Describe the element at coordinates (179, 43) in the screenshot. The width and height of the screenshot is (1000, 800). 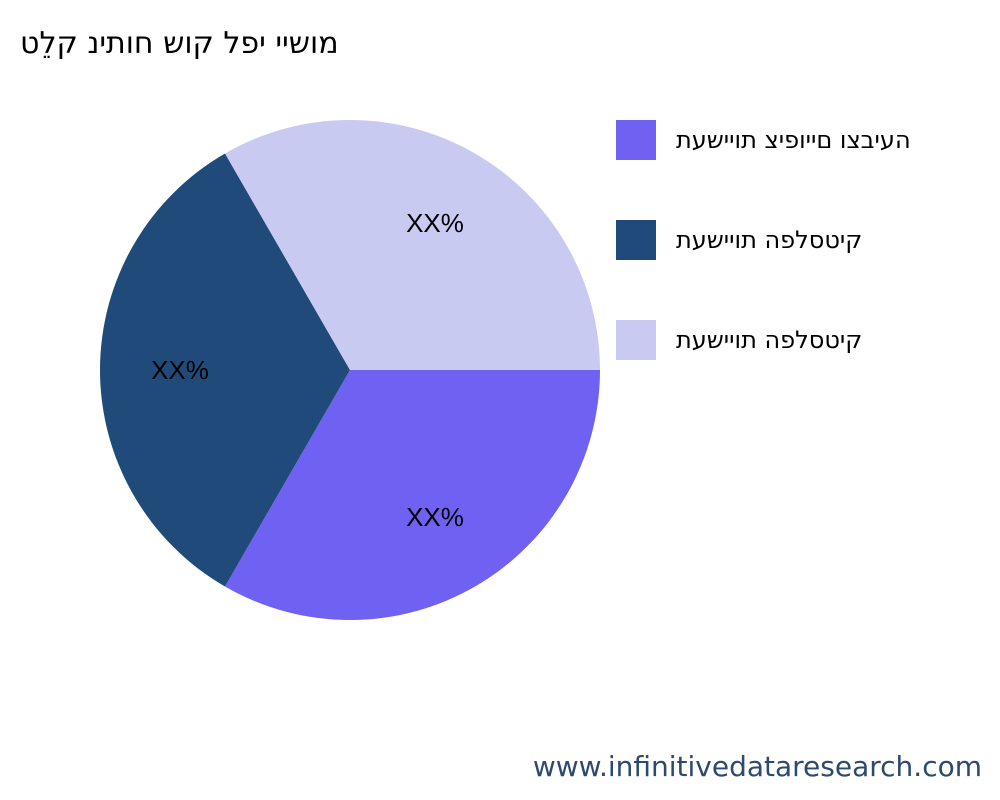
I see `chart-title: מושיי יפל קוש חותינ קלֵט` at that location.